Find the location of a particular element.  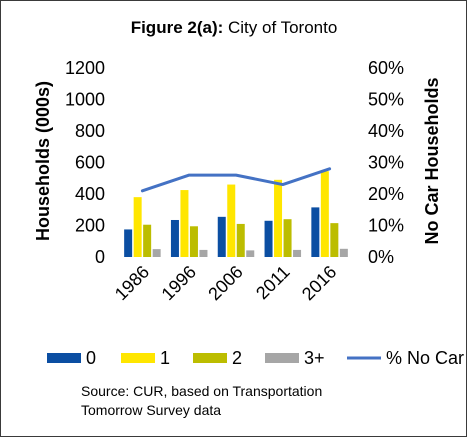

bar-series-2-2016 is located at coordinates (334, 240).